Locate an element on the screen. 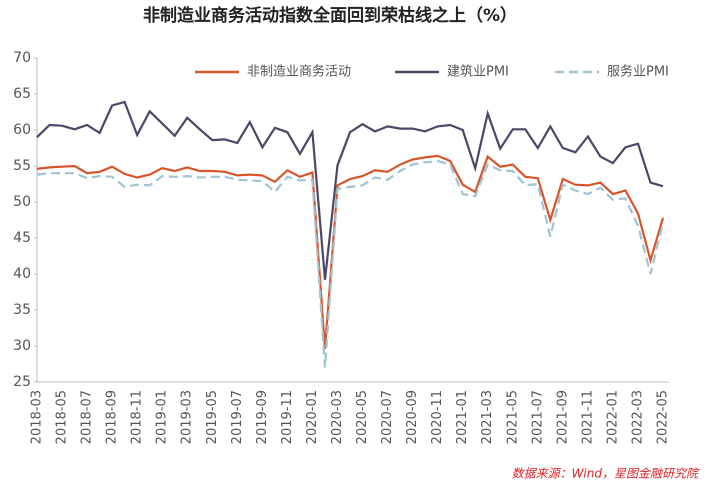  x-tick-label: 2020-11 is located at coordinates (437, 417).